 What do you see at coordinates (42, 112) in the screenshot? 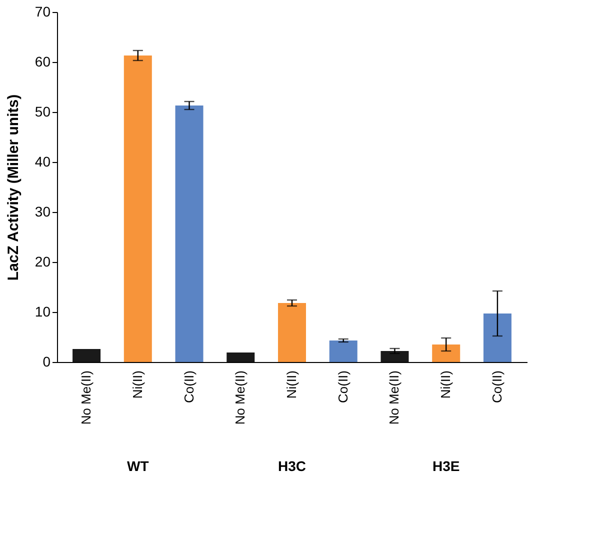
I see `y-tick-label: 50` at bounding box center [42, 112].